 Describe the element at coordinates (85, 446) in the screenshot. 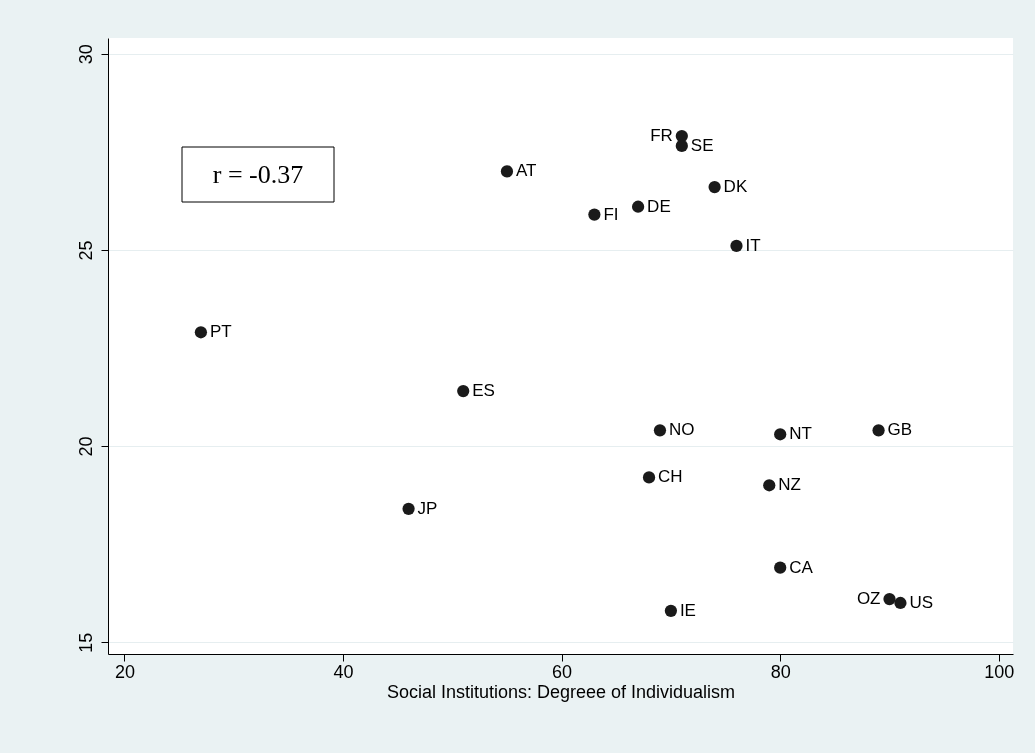

I see `y-tick-label: 20` at that location.